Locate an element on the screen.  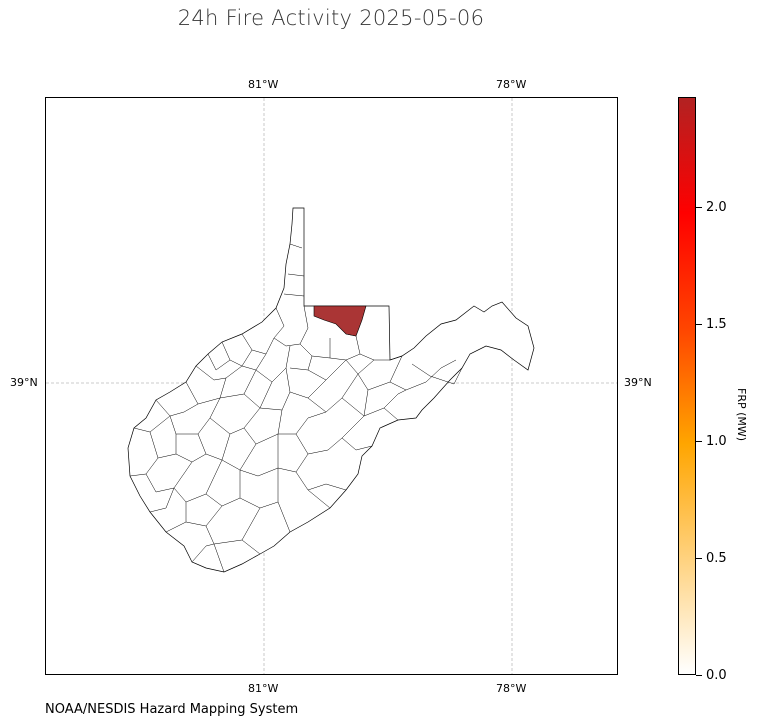
colorbar-label-1_5: 1.5 is located at coordinates (716, 324).